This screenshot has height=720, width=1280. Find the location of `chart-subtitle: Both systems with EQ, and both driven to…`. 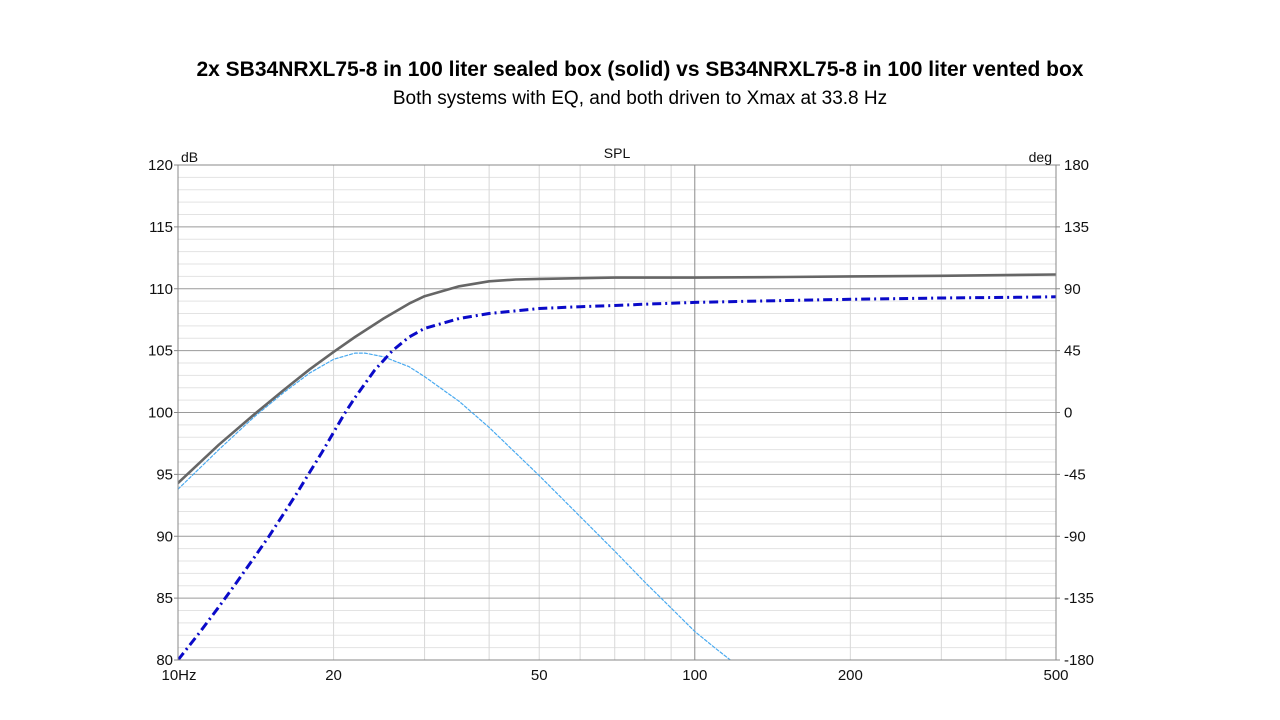

chart-subtitle: Both systems with EQ, and both driven to… is located at coordinates (640, 98).